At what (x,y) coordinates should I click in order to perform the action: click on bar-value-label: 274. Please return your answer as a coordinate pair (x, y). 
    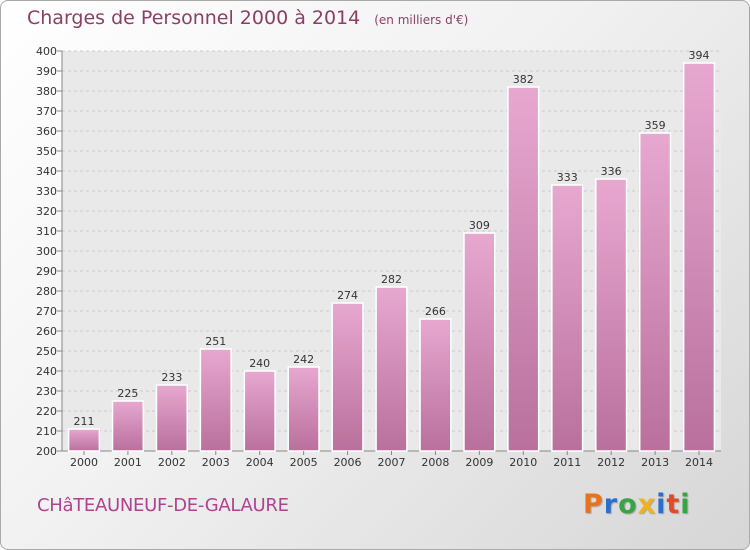
    Looking at the image, I should click on (347, 295).